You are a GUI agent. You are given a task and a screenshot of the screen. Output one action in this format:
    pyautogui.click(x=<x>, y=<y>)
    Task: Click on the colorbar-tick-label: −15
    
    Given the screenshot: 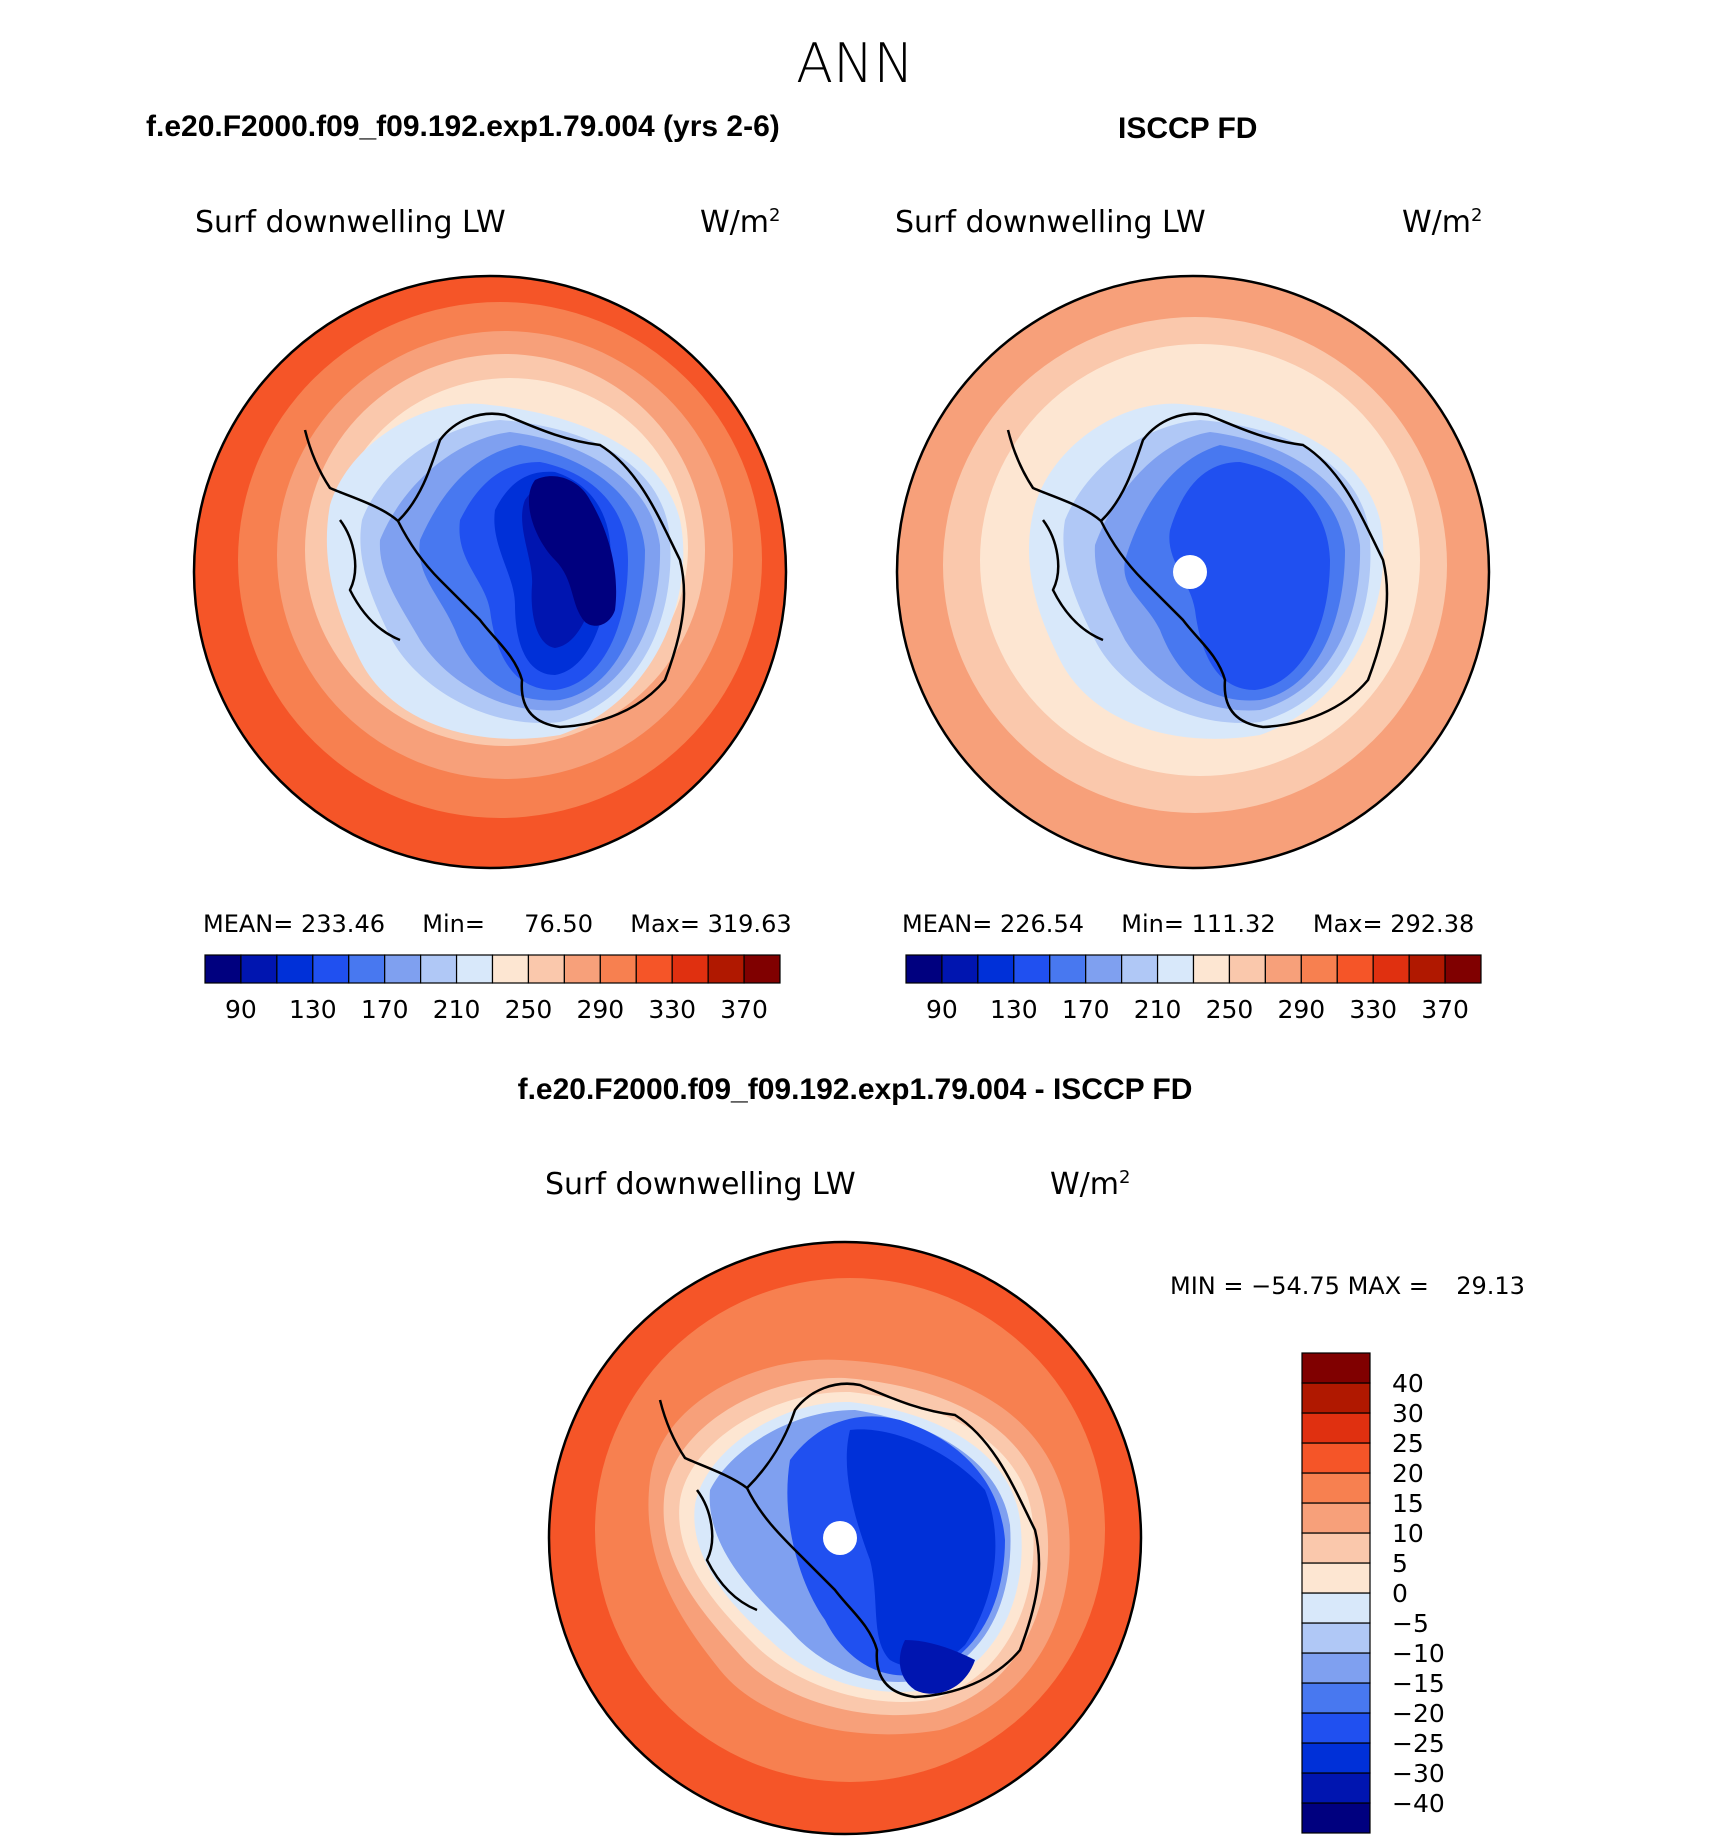 What is the action you would take?
    pyautogui.click(x=1418, y=1683)
    